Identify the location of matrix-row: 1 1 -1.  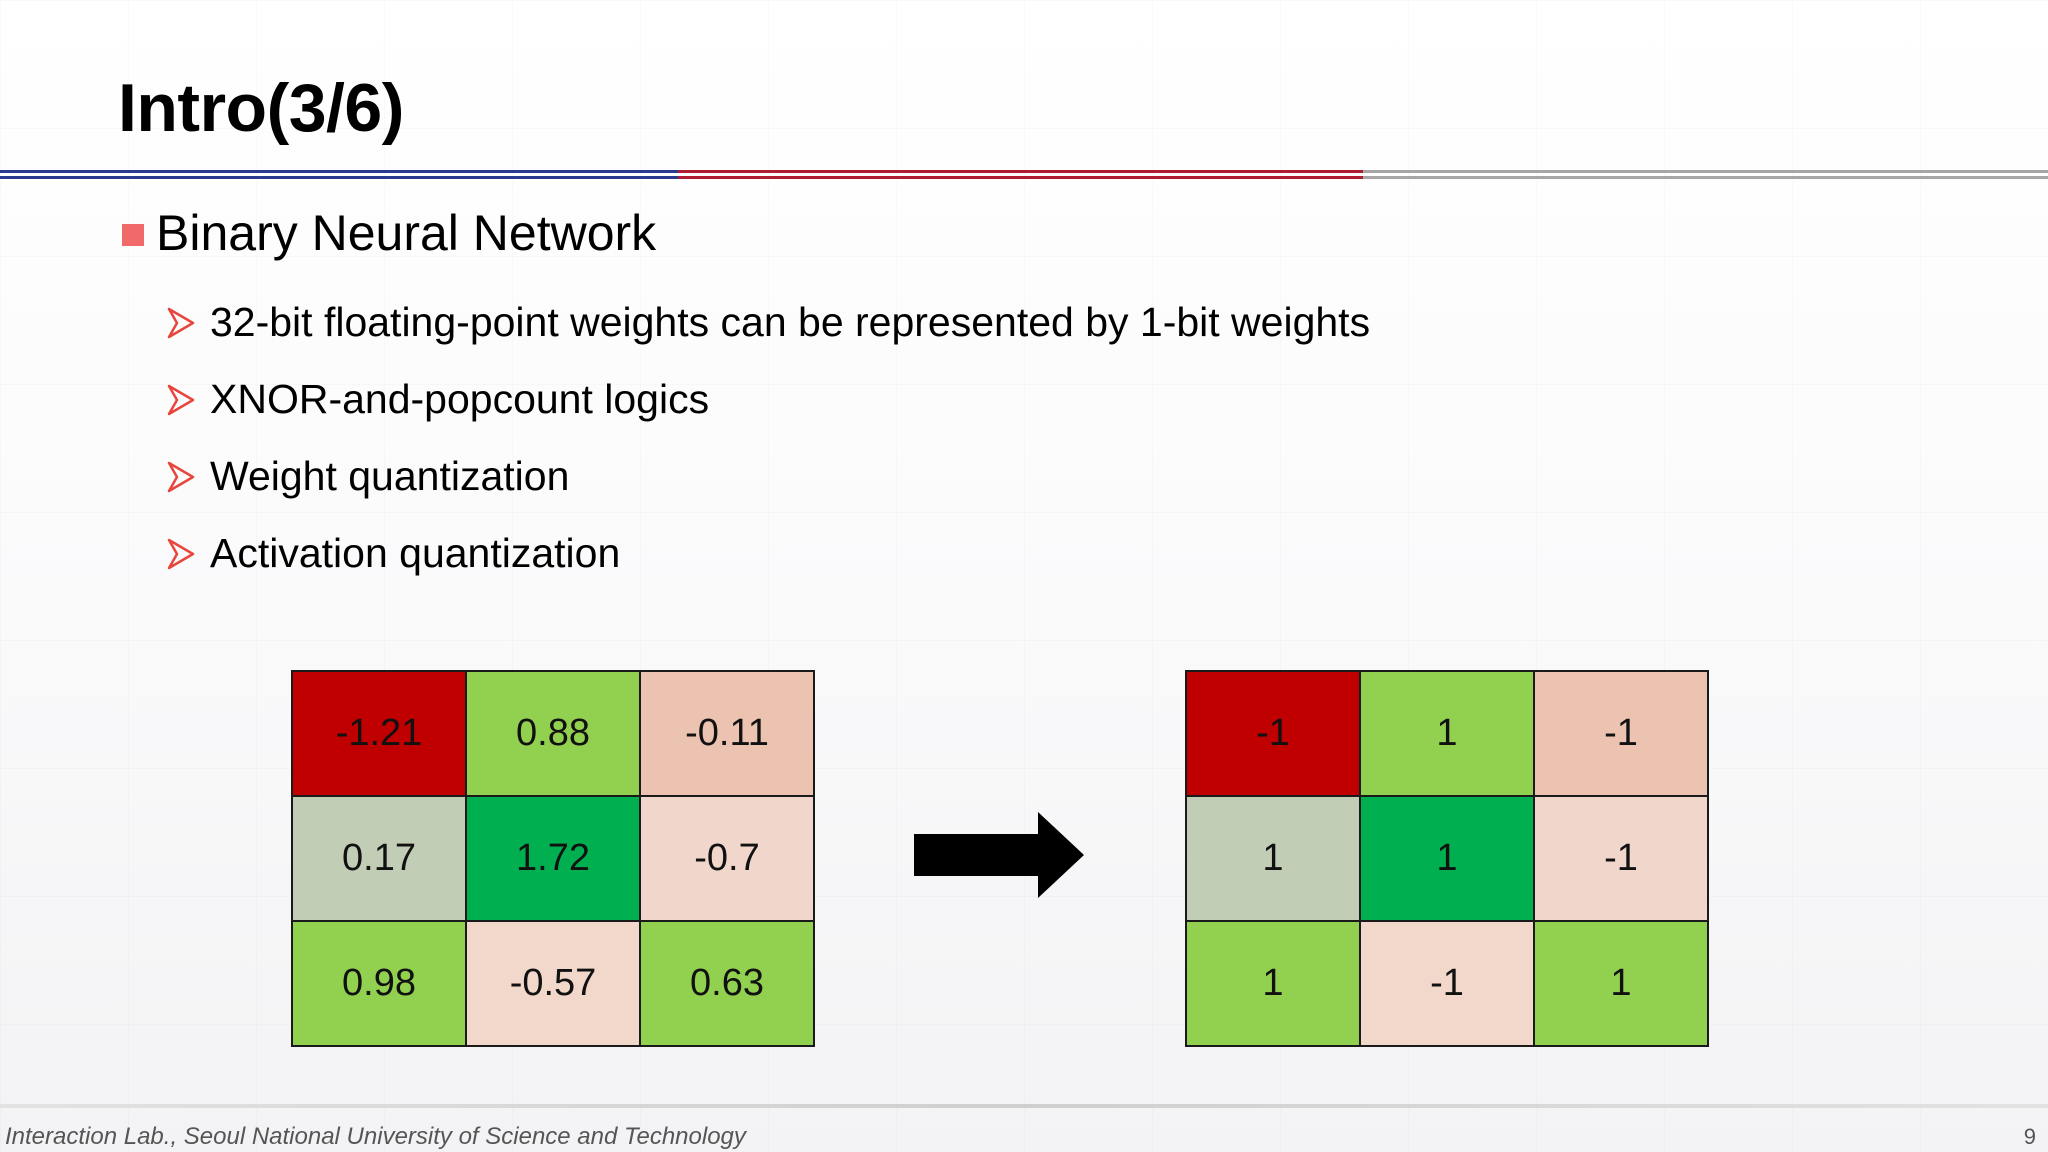
(1447, 858).